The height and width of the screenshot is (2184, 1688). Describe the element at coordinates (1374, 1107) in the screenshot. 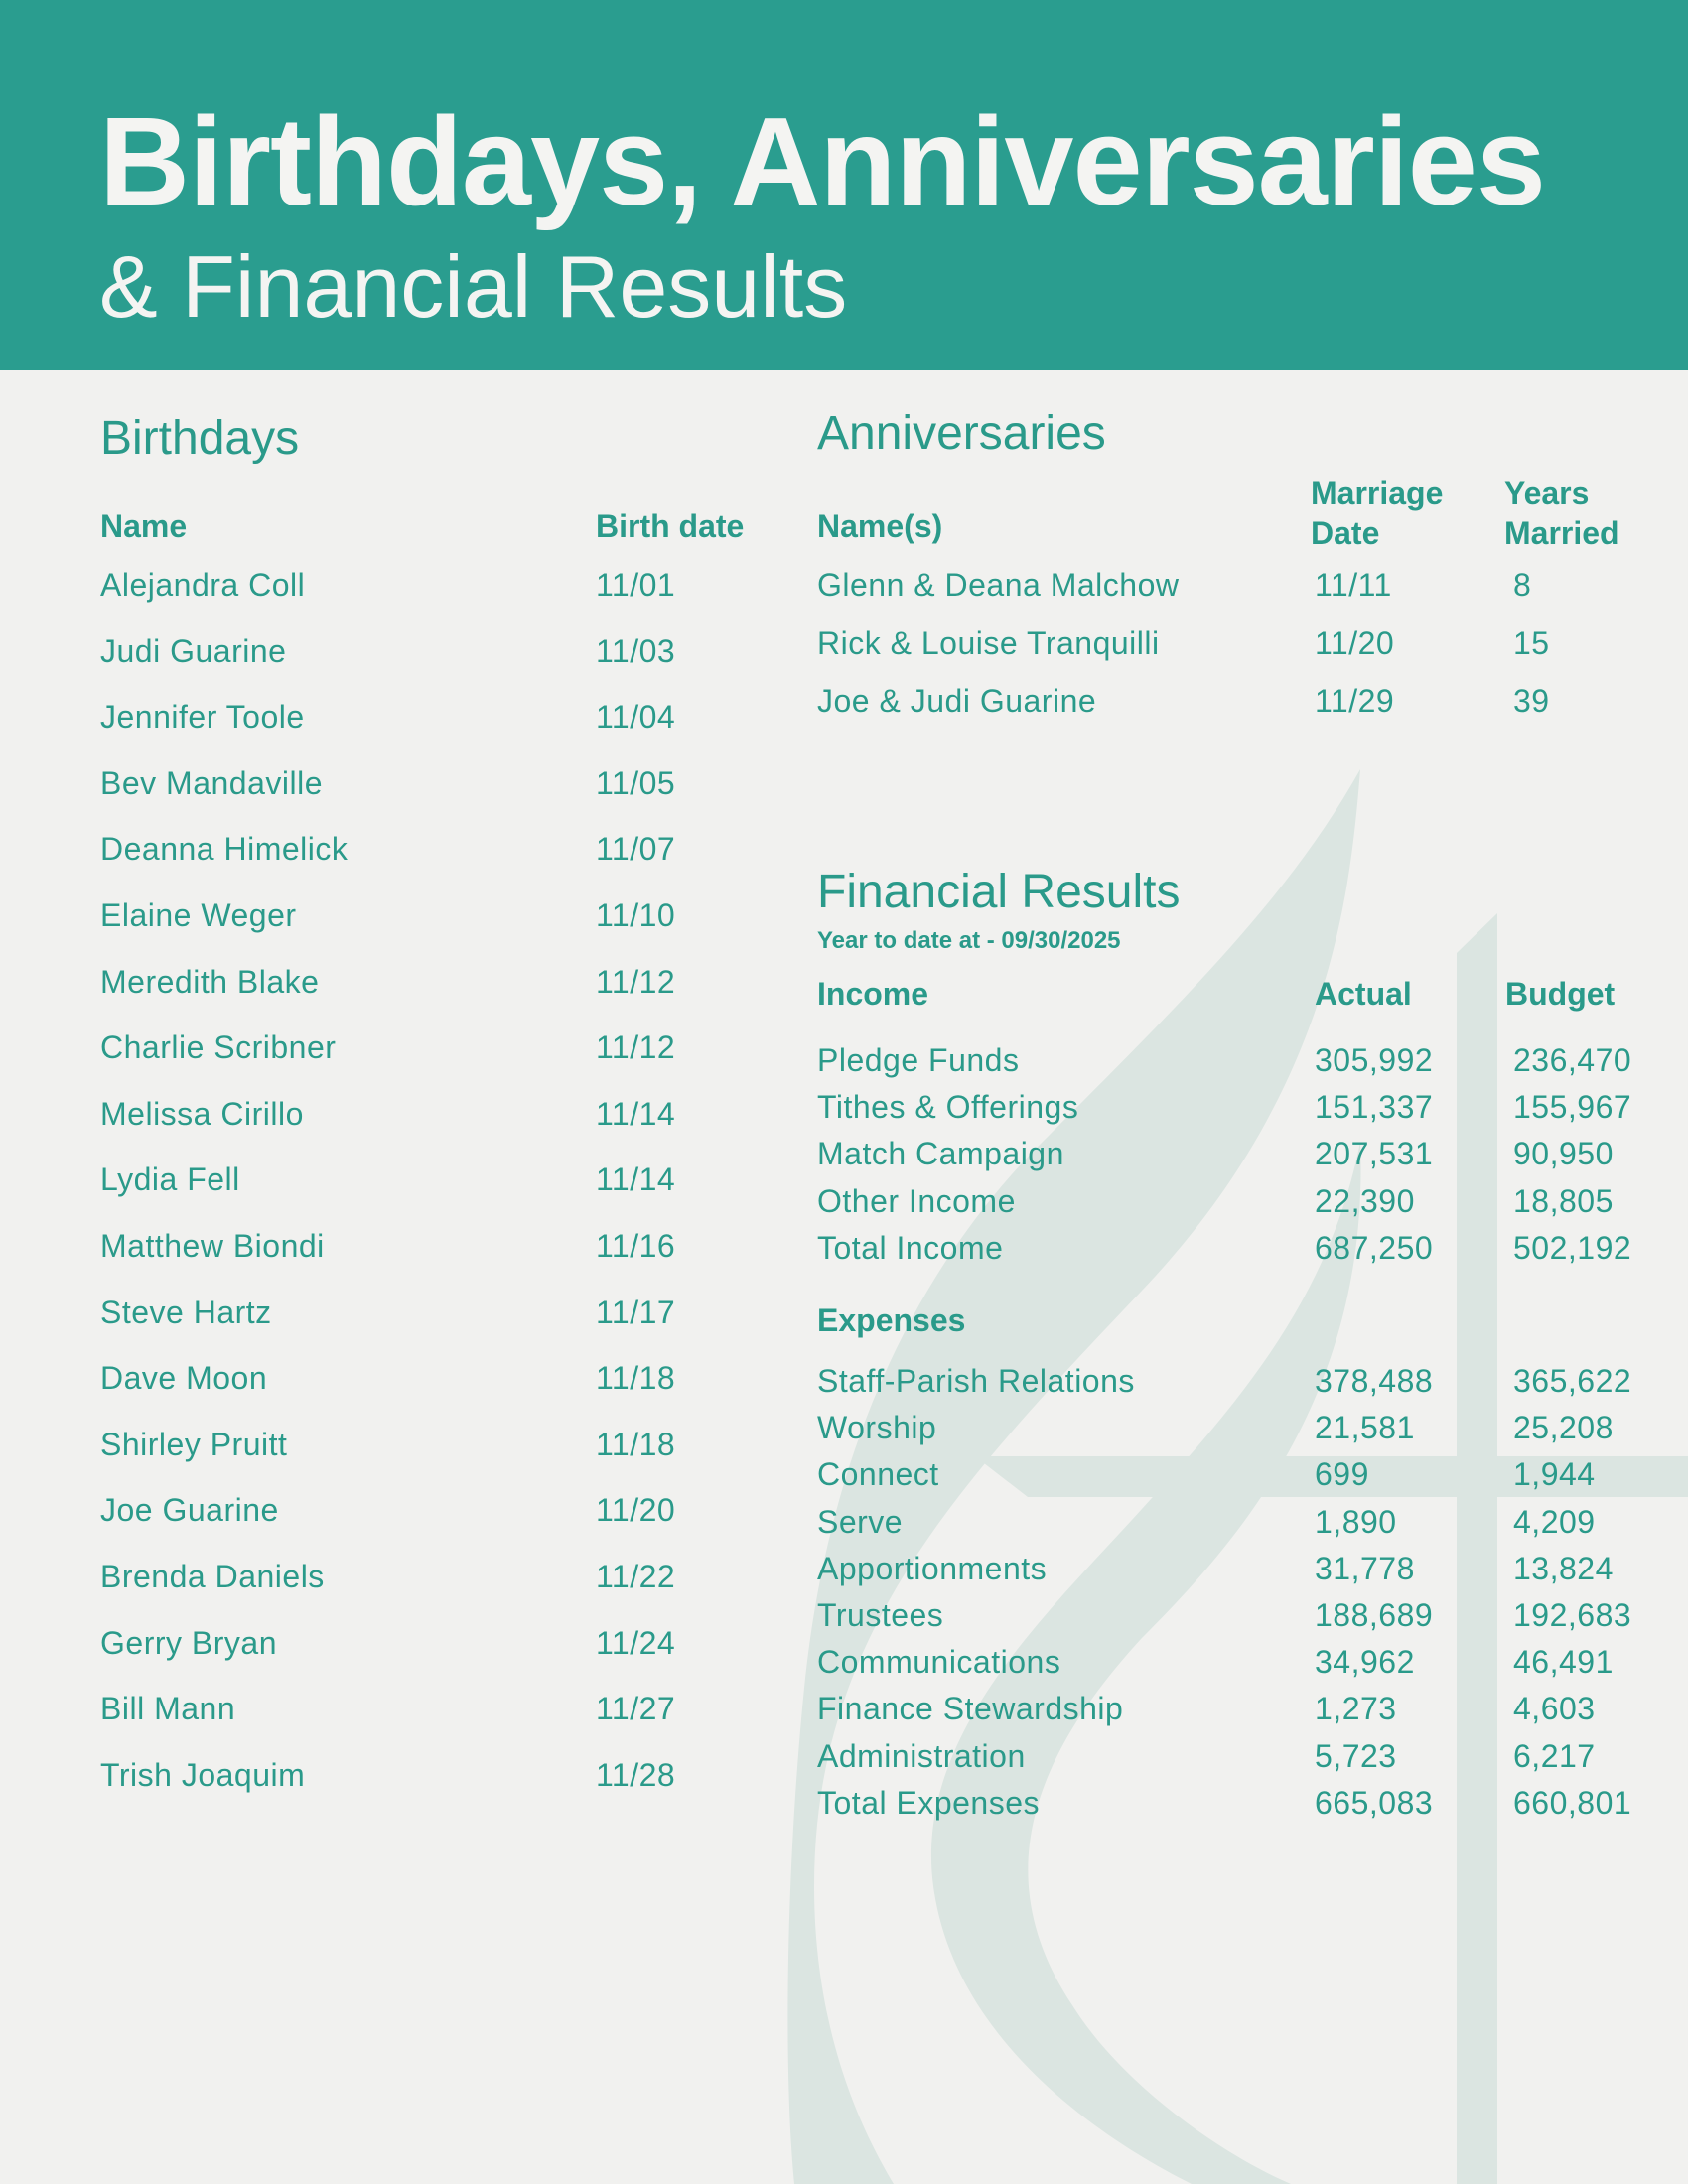

I see `income-actual: 151,337` at that location.